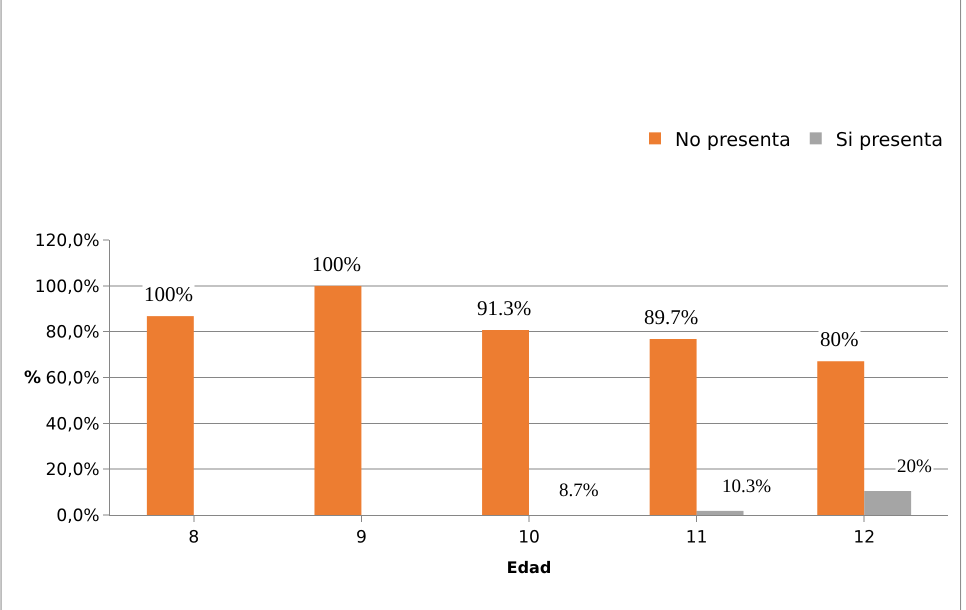 The height and width of the screenshot is (610, 966). I want to click on y-tick-label: 100,0%, so click(67, 286).